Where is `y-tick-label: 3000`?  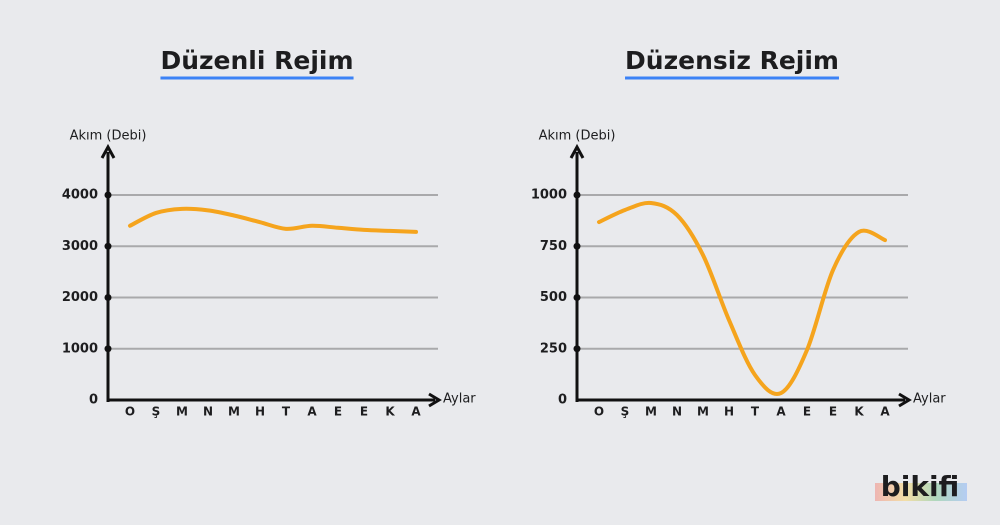
y-tick-label: 3000 is located at coordinates (80, 246).